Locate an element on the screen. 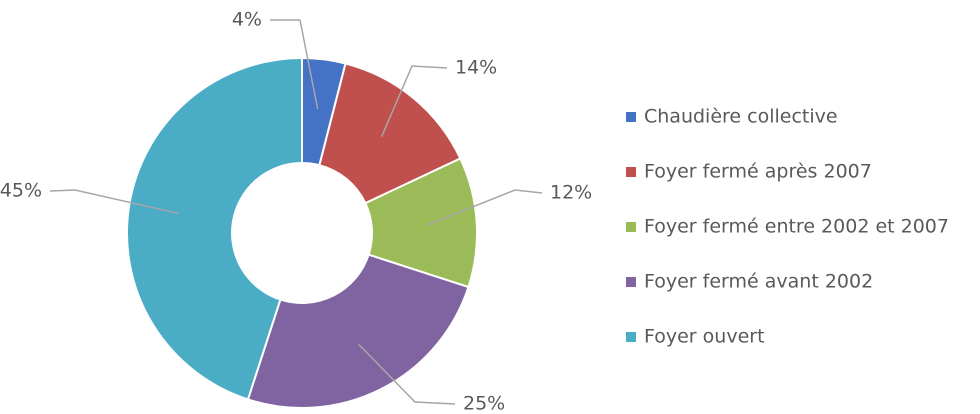 The image size is (980, 414). legend-label: Foyer ouvert is located at coordinates (704, 337).